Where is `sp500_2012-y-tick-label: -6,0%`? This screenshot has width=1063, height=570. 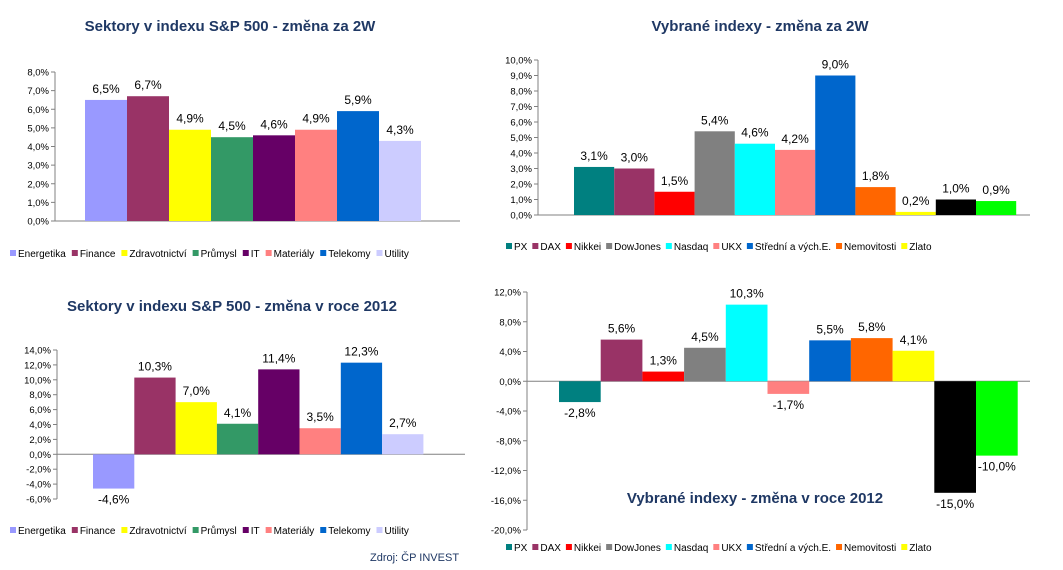
sp500_2012-y-tick-label: -6,0% is located at coordinates (38, 500).